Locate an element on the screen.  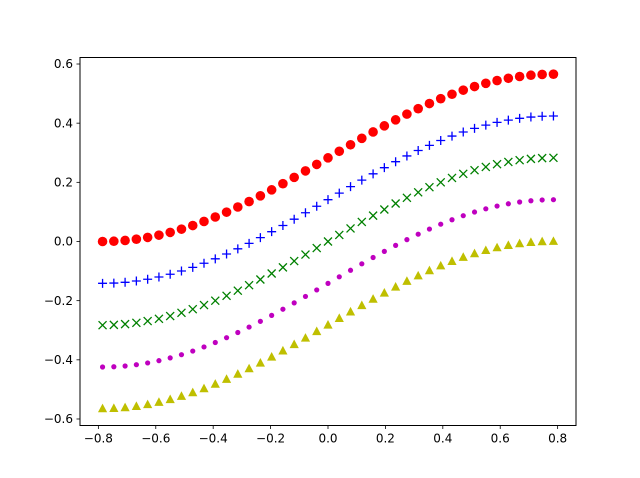
x-tick-label: −0.8 is located at coordinates (98, 439).